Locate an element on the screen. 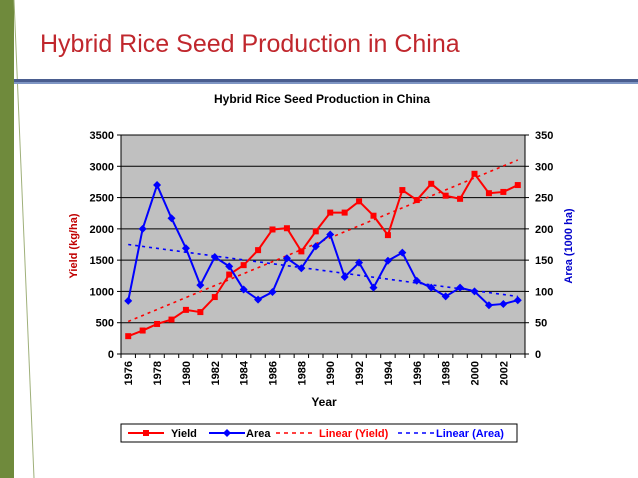 This screenshot has height=478, width=638. x-tick-label: 2002 is located at coordinates (504, 373).